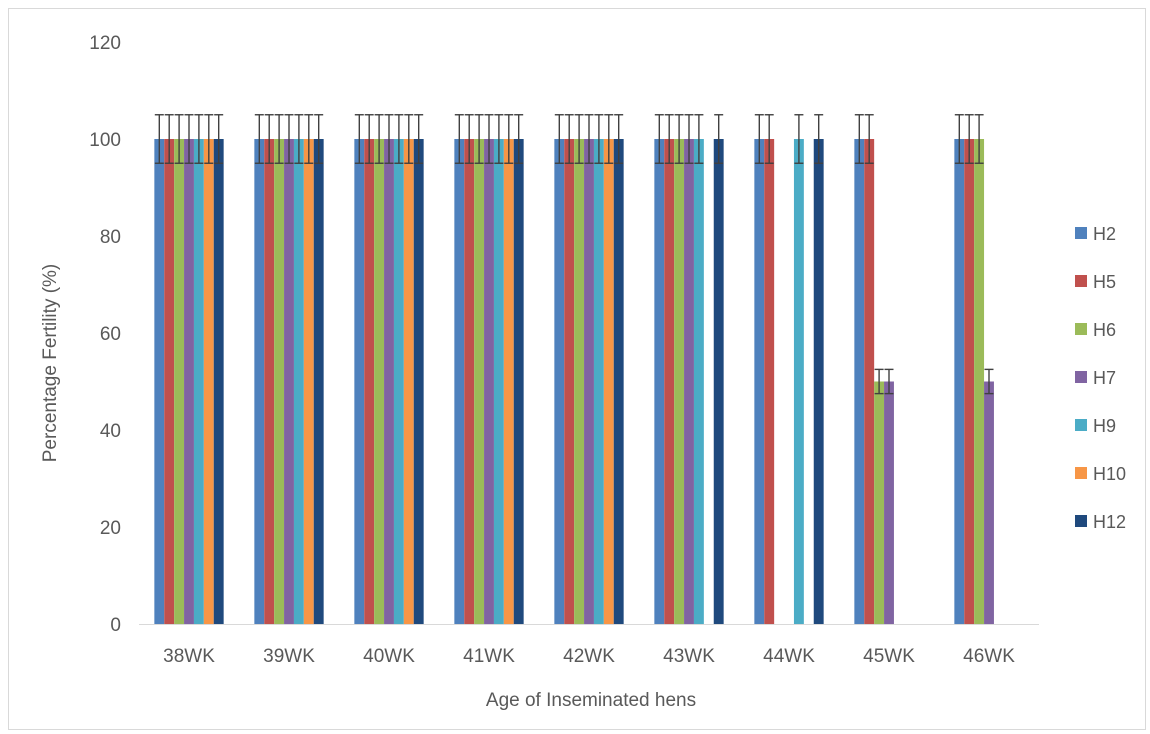 This screenshot has width=1150, height=734. I want to click on legend-item: H12, so click(1100, 522).